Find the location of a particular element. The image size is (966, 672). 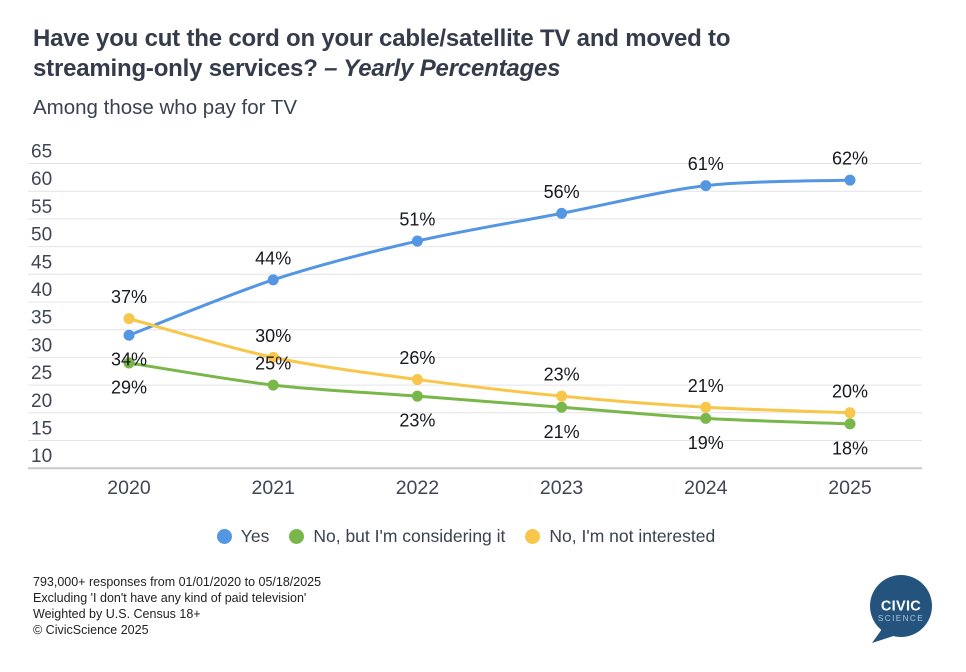

y-axis-tick-label: 60 is located at coordinates (41, 179).